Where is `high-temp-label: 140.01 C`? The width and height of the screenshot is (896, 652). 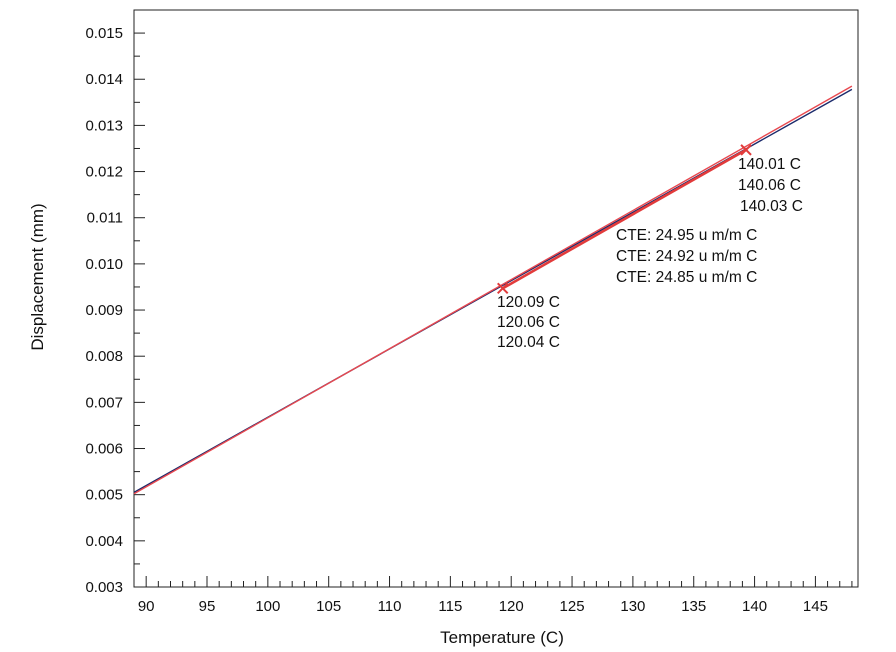 high-temp-label: 140.01 C is located at coordinates (769, 164).